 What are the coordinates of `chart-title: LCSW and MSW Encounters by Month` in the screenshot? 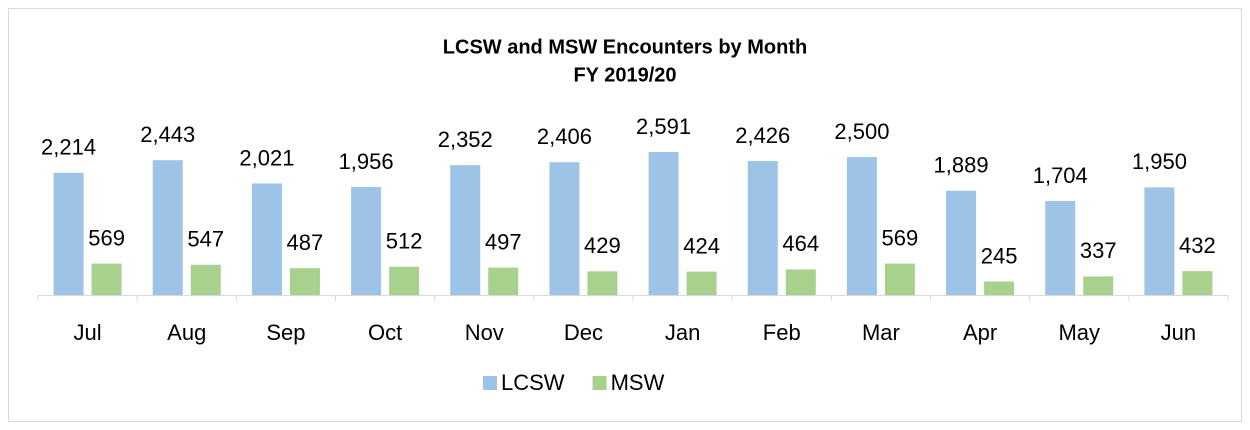 It's located at (625, 47).